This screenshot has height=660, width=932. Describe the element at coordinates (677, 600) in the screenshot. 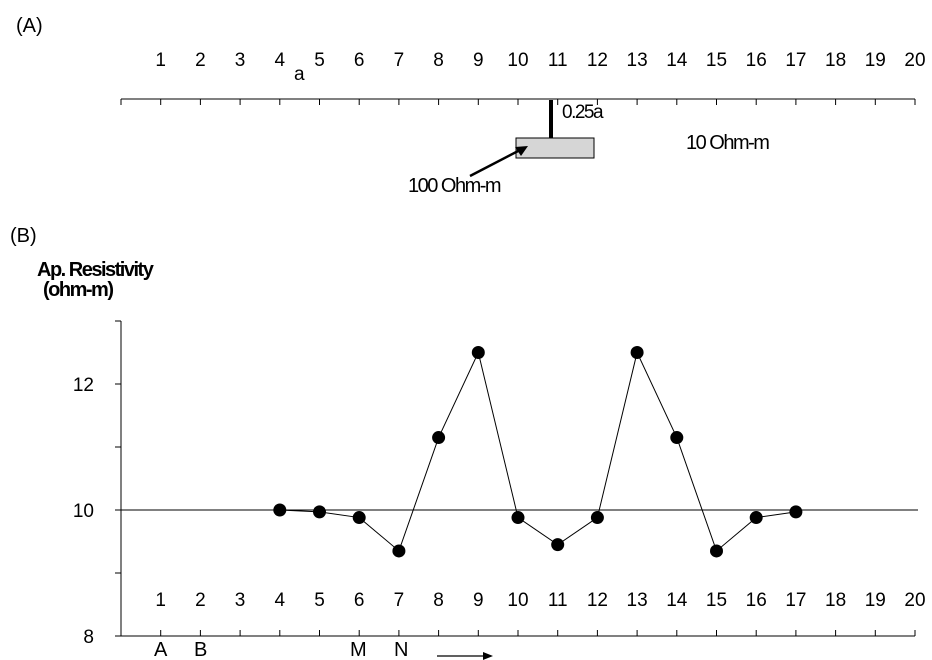

I see `x-tick-label: 14` at that location.